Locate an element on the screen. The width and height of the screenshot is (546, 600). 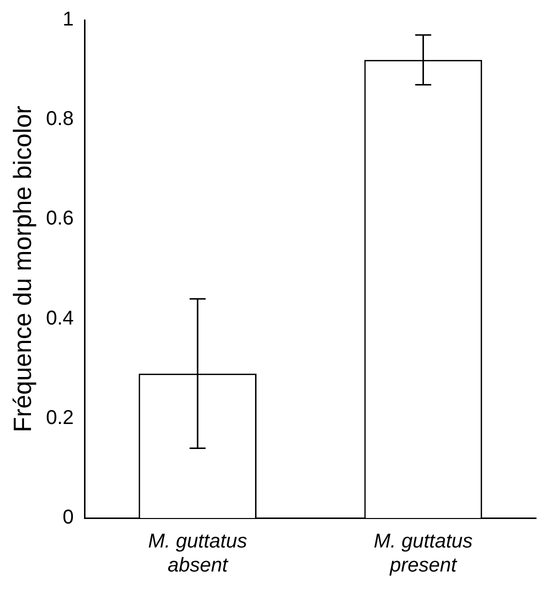
x-tick-label: M. guttatus absent is located at coordinates (198, 553).